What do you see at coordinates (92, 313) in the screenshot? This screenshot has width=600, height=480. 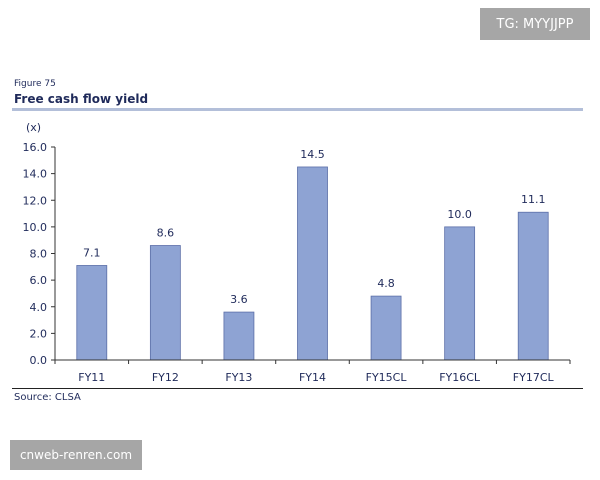 I see `bar-fy11` at bounding box center [92, 313].